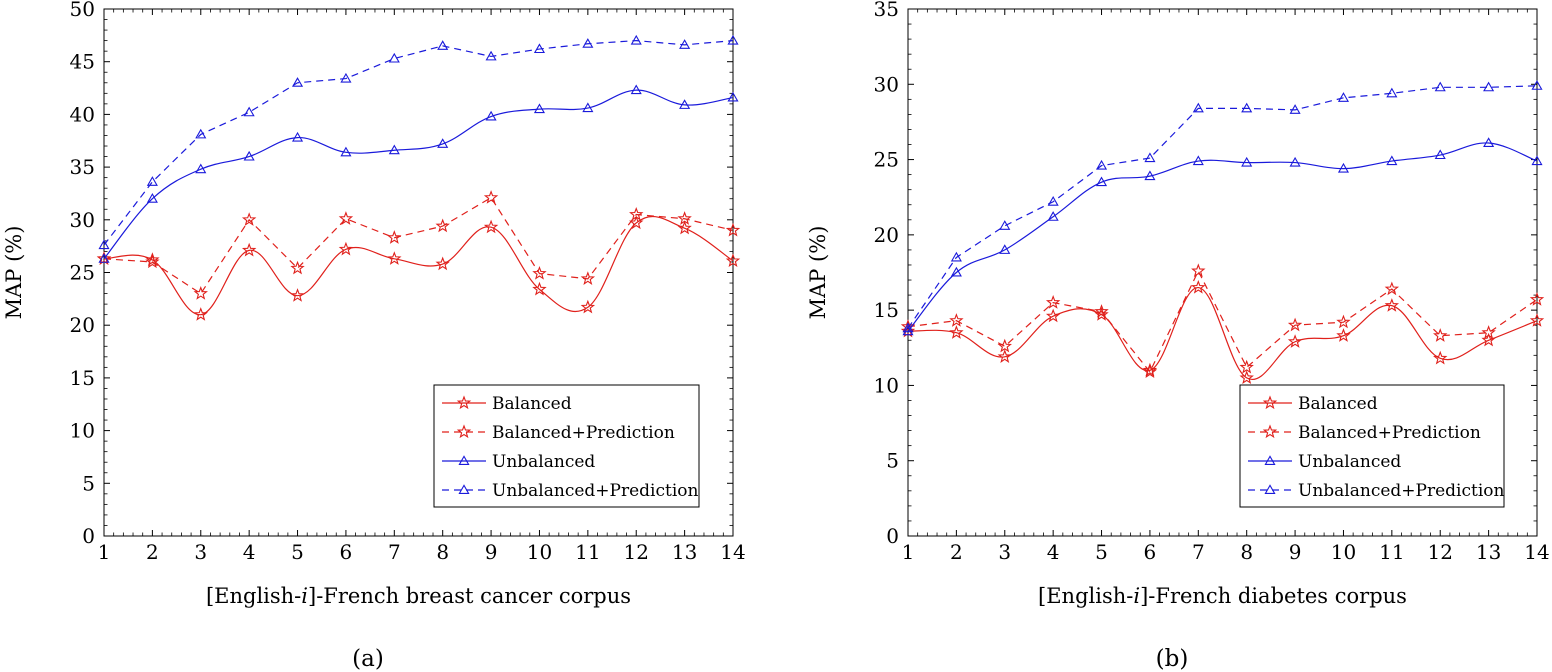 The width and height of the screenshot is (1552, 672). Describe the element at coordinates (886, 10) in the screenshot. I see `y-tick-label: 35` at that location.